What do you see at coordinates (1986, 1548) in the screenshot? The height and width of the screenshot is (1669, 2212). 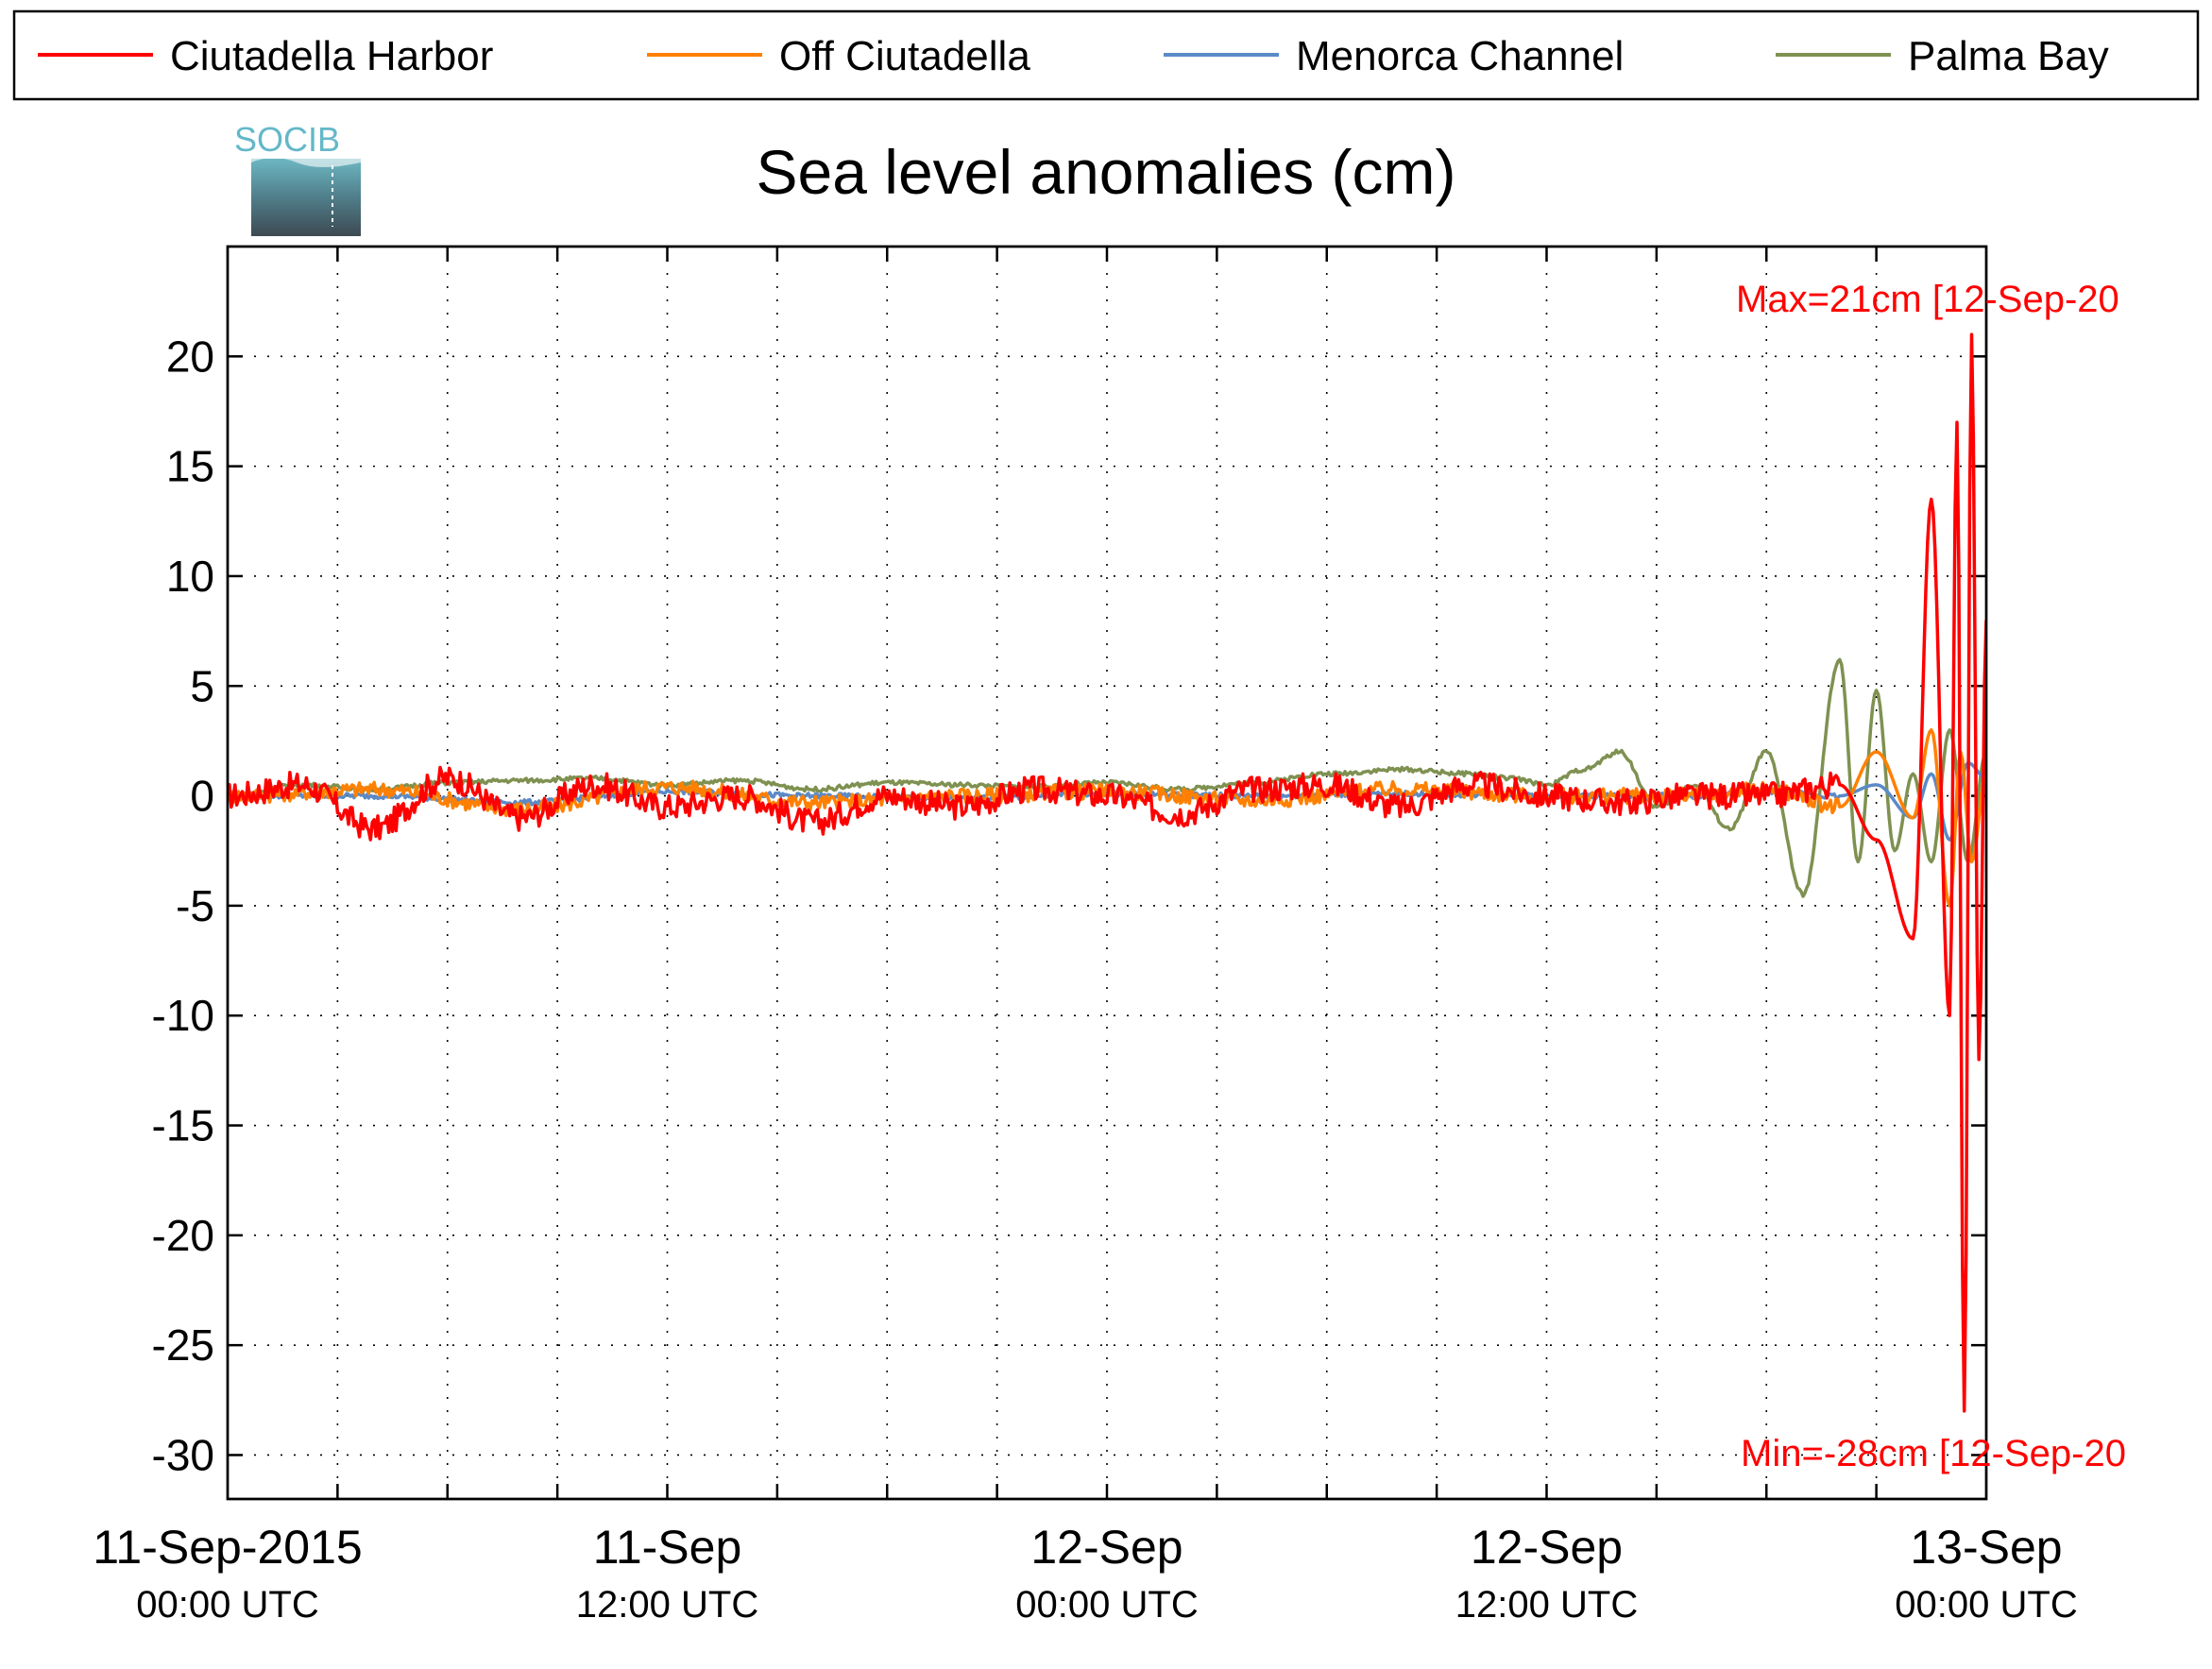 I see `x-tick-label: 13-Sep` at bounding box center [1986, 1548].